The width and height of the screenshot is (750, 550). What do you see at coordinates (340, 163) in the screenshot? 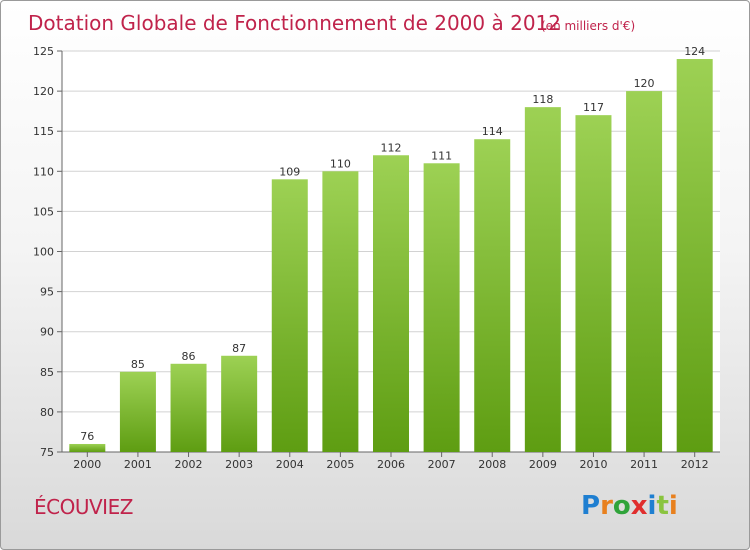
I see `bar-value-label: 110` at bounding box center [340, 163].